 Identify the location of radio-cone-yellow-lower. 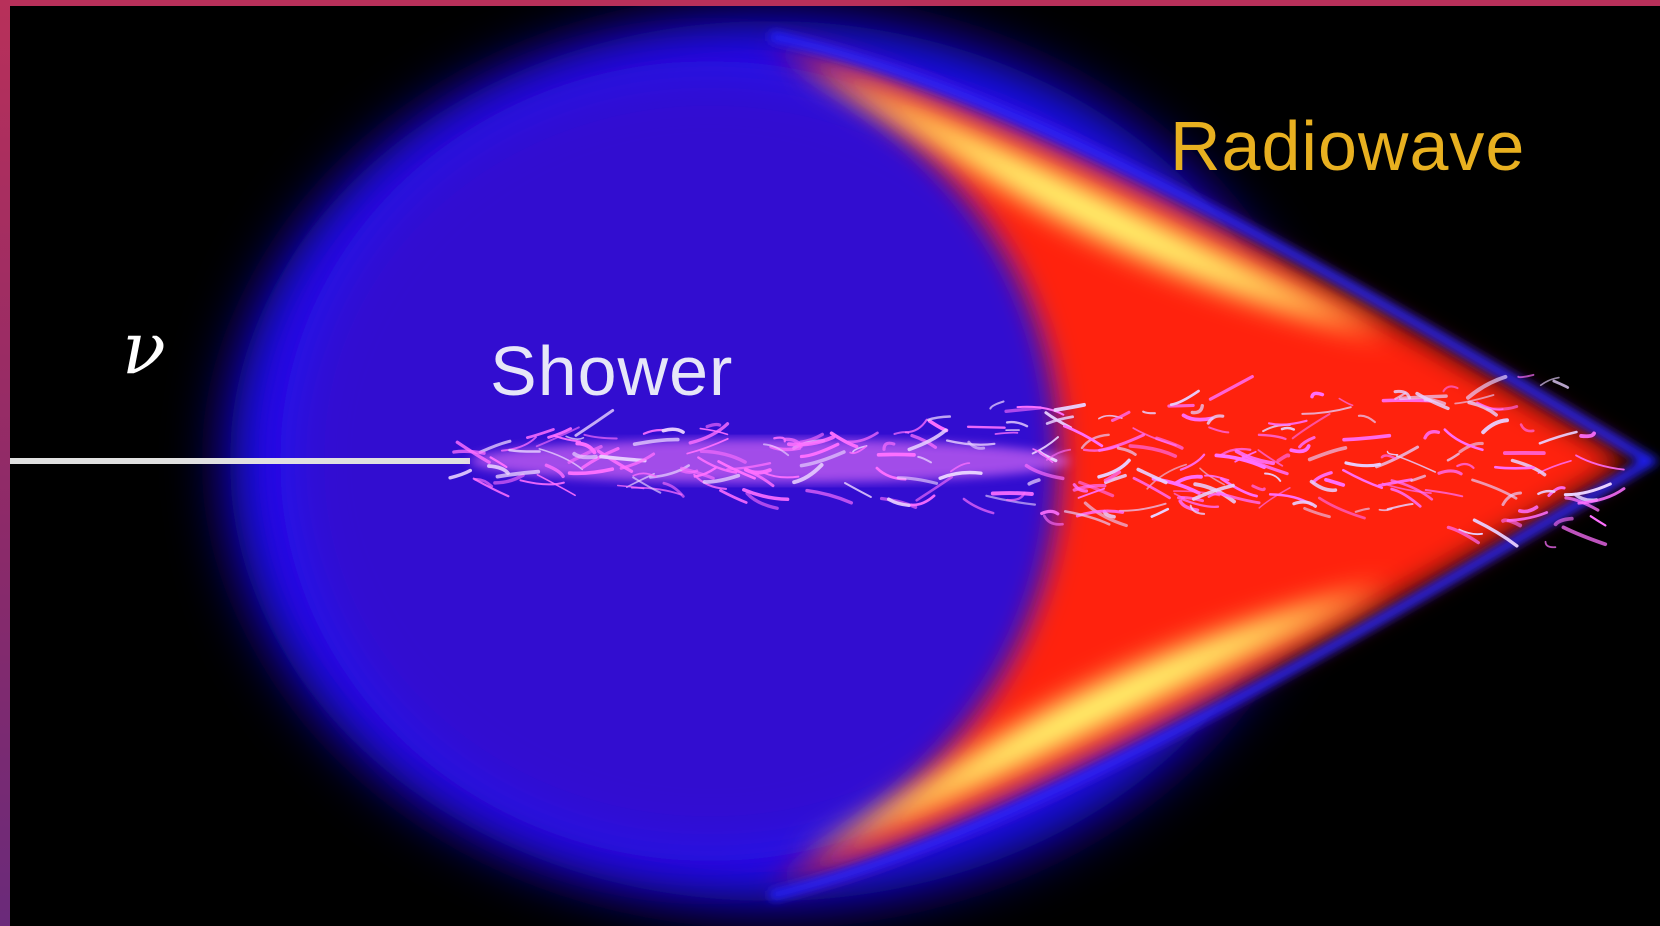
(1095, 721).